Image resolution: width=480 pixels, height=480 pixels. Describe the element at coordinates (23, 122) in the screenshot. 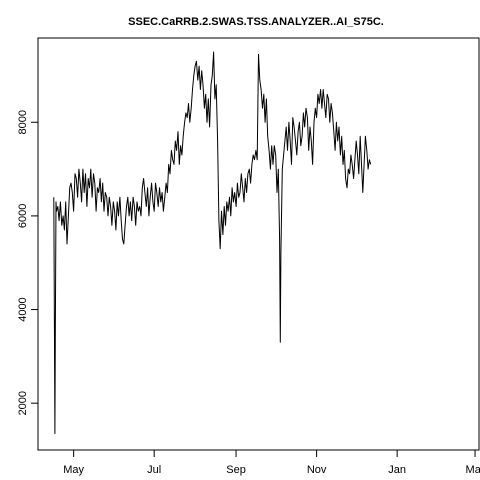

I see `y-tick-label: 8000` at that location.